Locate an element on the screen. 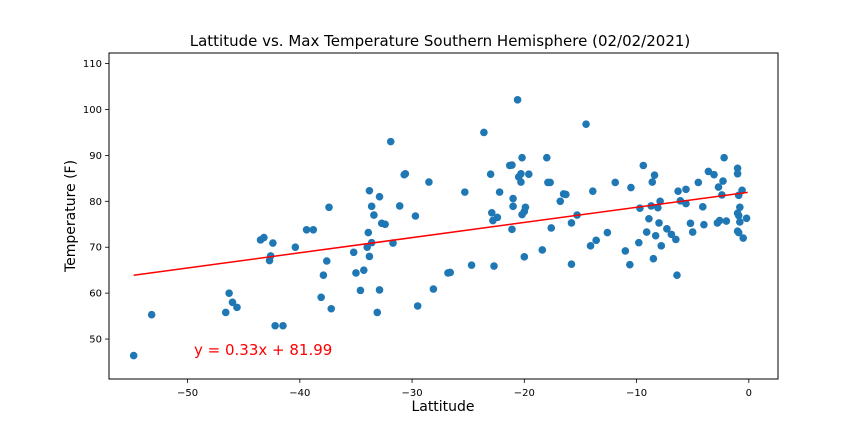 Image resolution: width=864 pixels, height=432 pixels. x-tick-label: 0 is located at coordinates (749, 393).